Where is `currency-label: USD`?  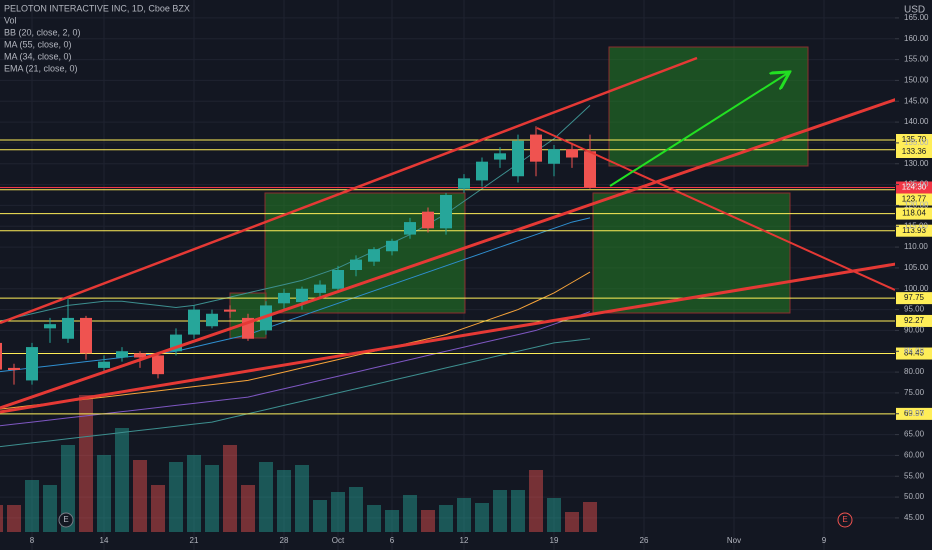 currency-label: USD is located at coordinates (914, 10).